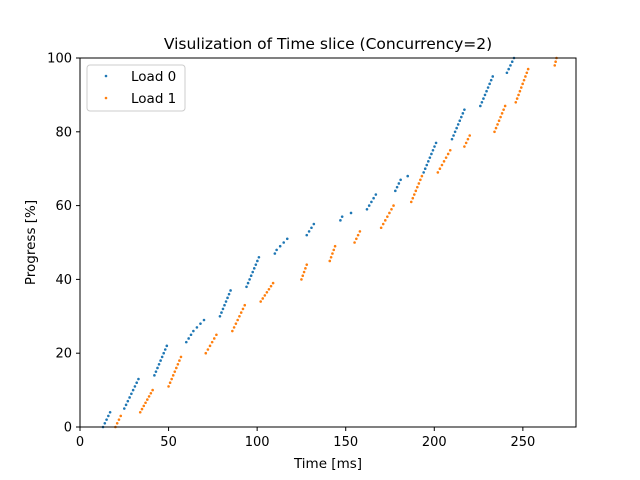  I want to click on x-tick-label: 200, so click(434, 442).